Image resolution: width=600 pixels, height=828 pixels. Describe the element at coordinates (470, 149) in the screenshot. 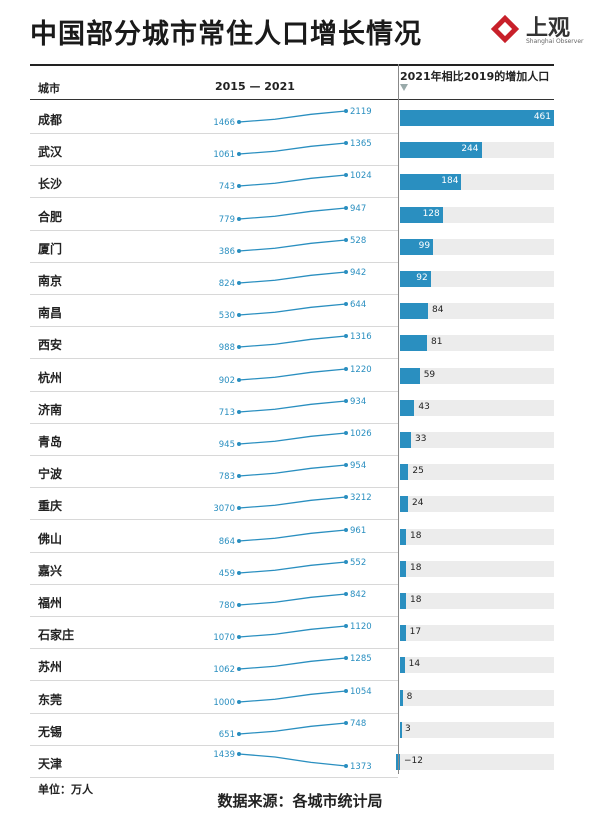

I see `bar-value-label: 244` at that location.